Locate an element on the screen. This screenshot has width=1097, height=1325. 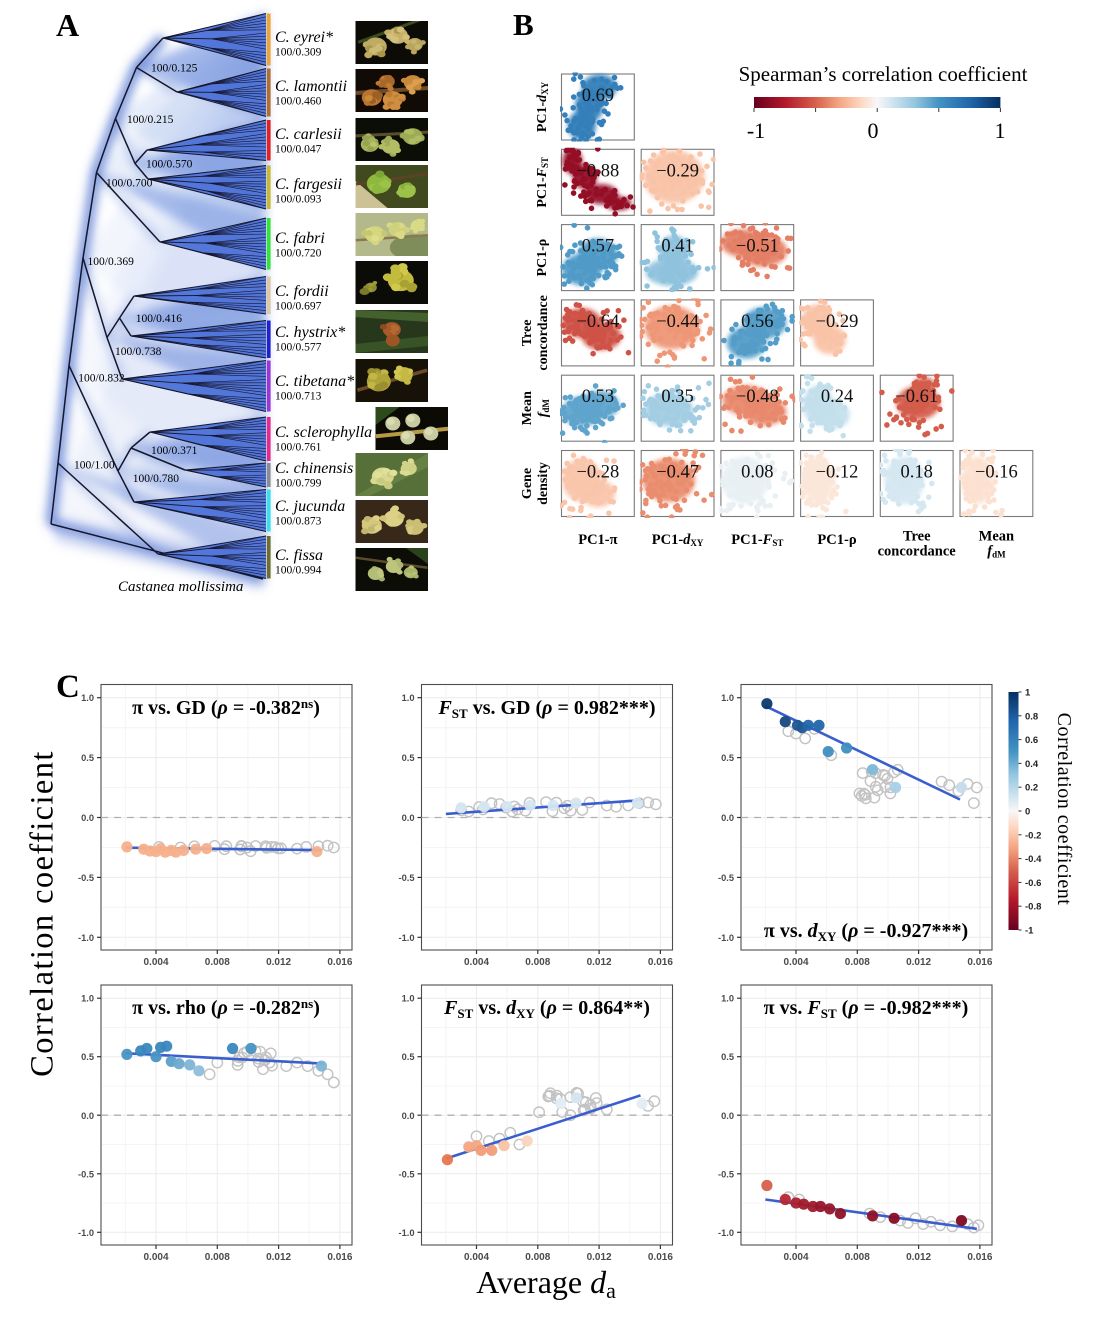
svg-text: FST vs. GD (ρ = 0.982***) is located at coordinates (546, 709).